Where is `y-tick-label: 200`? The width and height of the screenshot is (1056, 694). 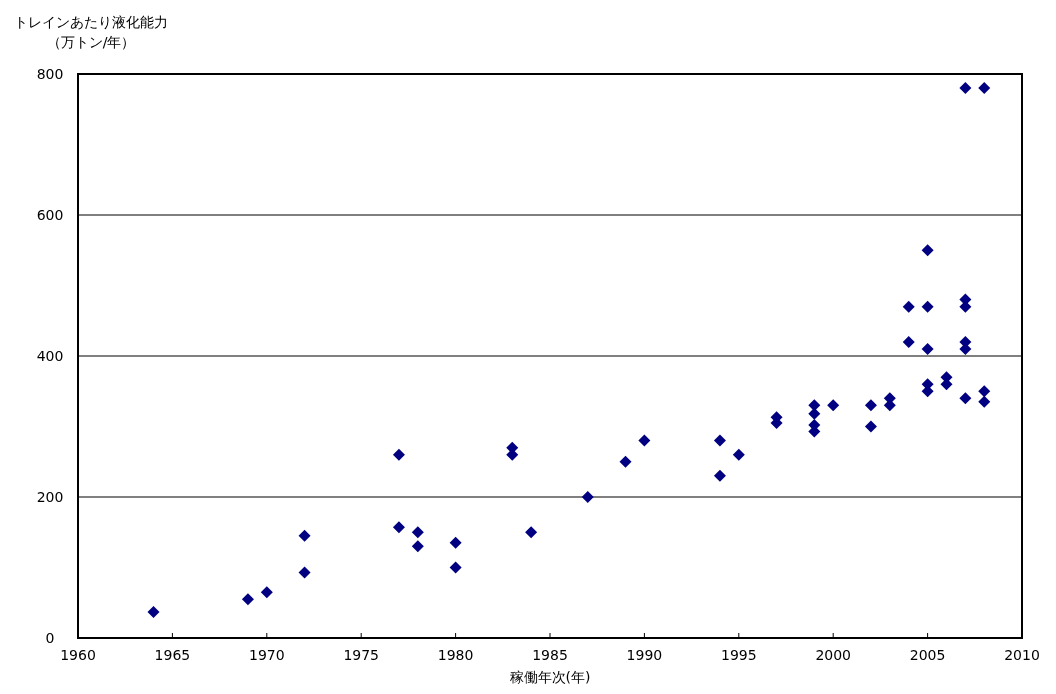 y-tick-label: 200 is located at coordinates (50, 497).